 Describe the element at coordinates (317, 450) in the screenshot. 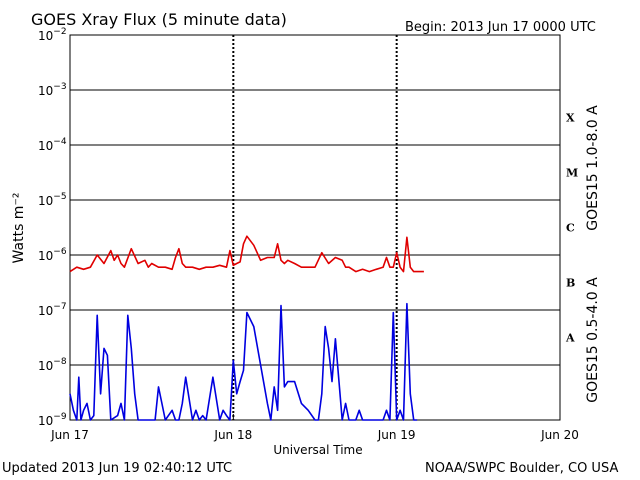

I see `x-axis-label: Universal Time` at that location.